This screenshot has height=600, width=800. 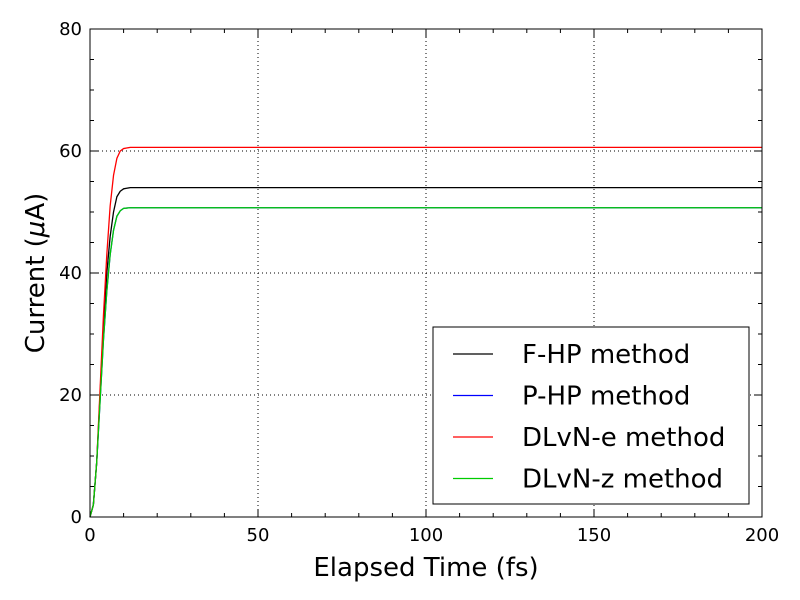 I want to click on x-tick-label: 0, so click(x=89, y=535).